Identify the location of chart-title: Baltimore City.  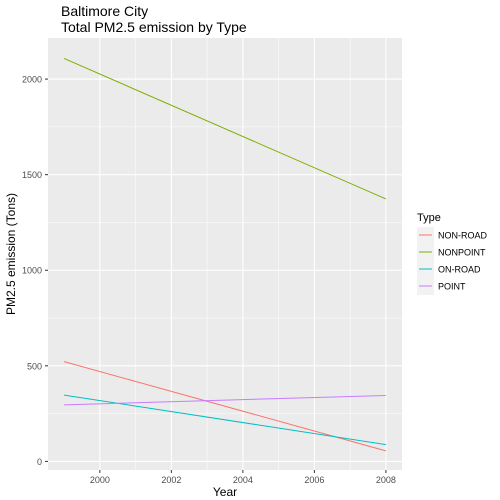
(105, 11).